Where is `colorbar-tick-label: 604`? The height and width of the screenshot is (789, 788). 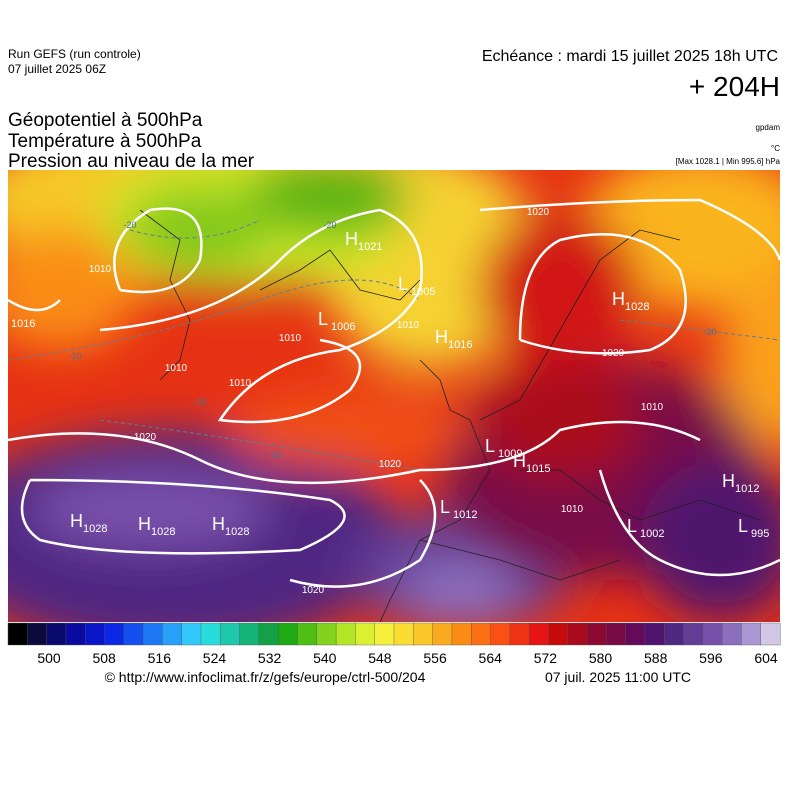
colorbar-tick-label: 604 is located at coordinates (766, 658).